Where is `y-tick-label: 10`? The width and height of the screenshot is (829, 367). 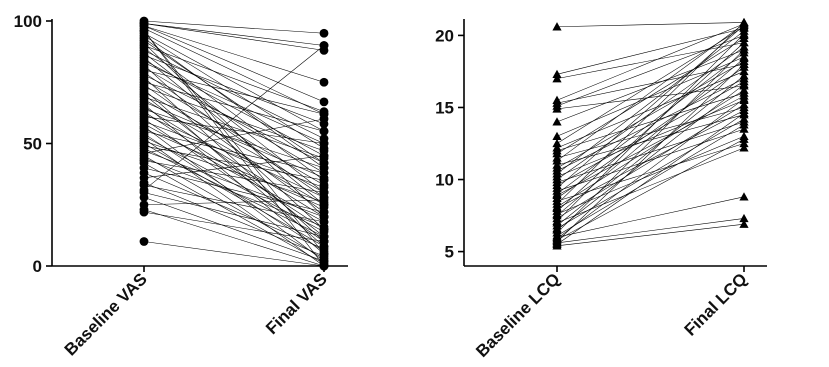
y-tick-label: 10 is located at coordinates (444, 180).